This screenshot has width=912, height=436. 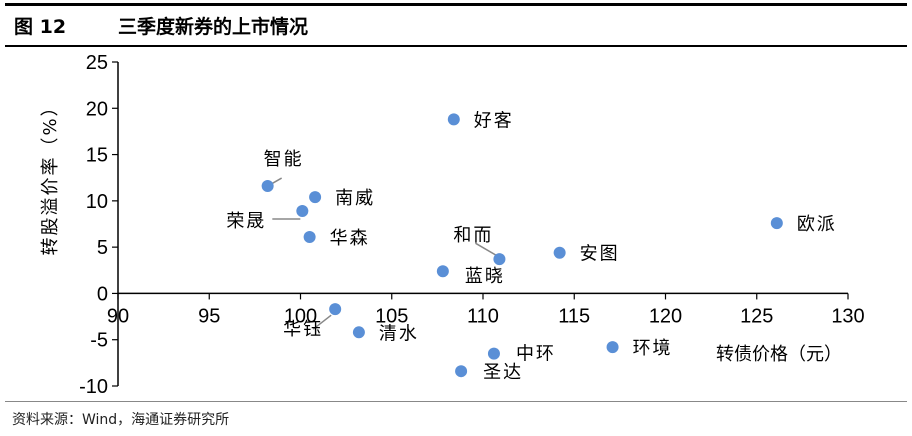 I want to click on y-tick-label: 20, so click(x=97, y=109).